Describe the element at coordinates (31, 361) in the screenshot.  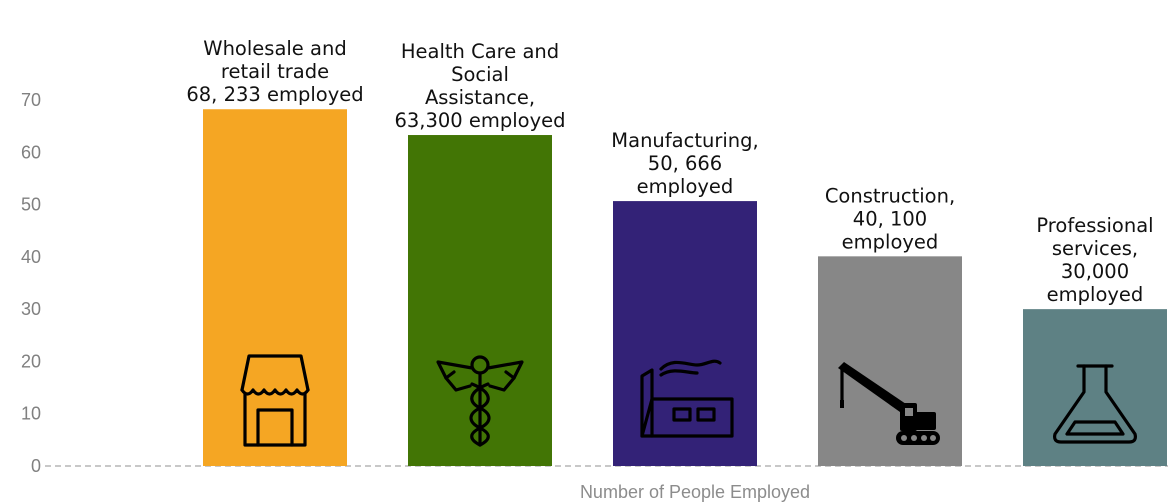
I see `y-tick-label: 20` at that location.